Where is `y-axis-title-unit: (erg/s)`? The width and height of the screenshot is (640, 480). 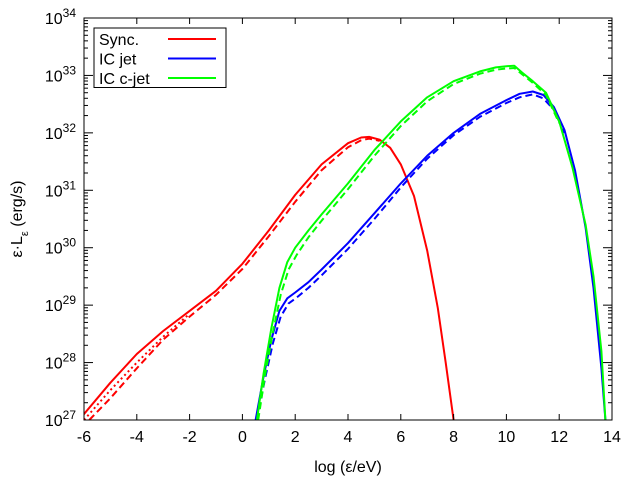
y-axis-title-unit: (erg/s) is located at coordinates (17, 206).